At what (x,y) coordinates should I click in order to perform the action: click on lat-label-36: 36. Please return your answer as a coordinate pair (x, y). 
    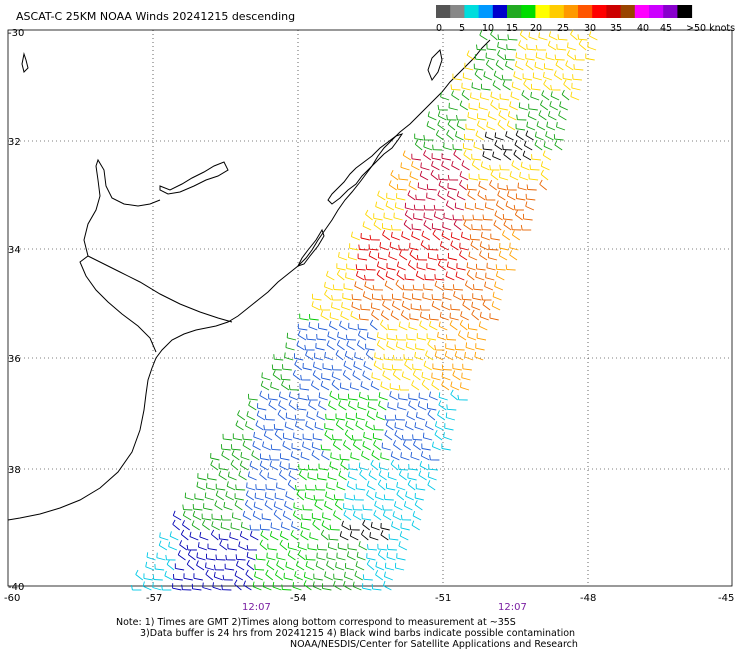
    Looking at the image, I should click on (14, 359).